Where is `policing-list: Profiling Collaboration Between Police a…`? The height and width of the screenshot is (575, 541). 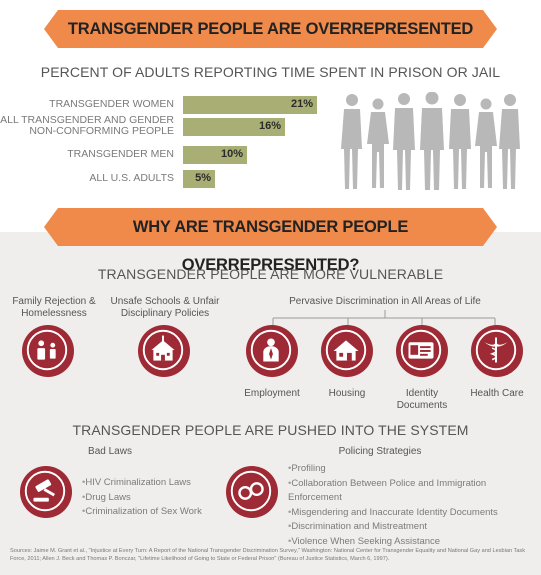 policing-list: Profiling Collaboration Between Police a… is located at coordinates (414, 505).